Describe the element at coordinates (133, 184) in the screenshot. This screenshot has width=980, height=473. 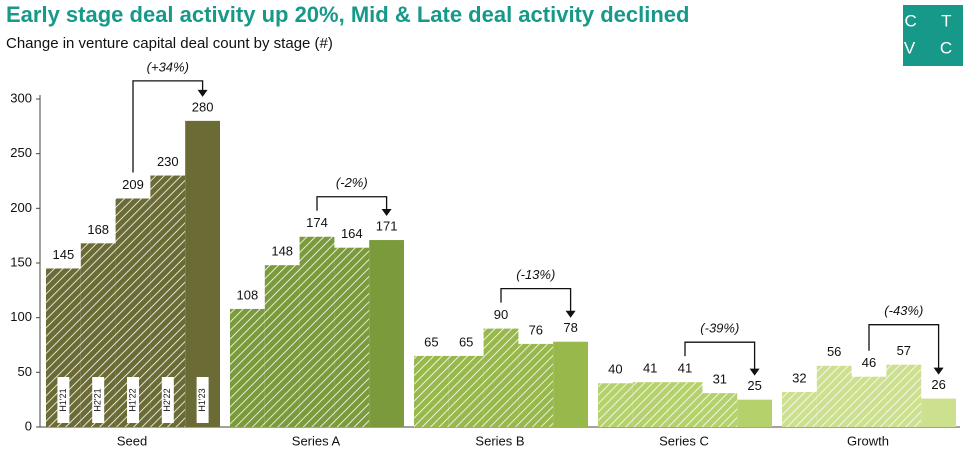
I see `value-label: 209` at that location.